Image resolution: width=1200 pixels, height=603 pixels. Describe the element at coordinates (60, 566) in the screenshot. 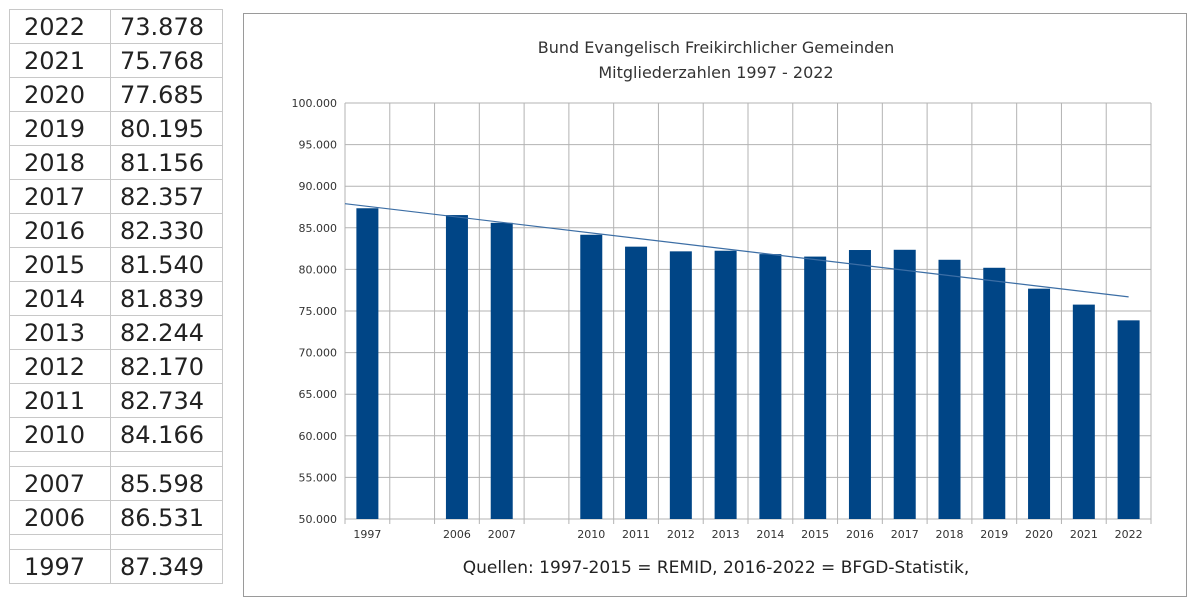

I see `year-cell: 1997` at that location.